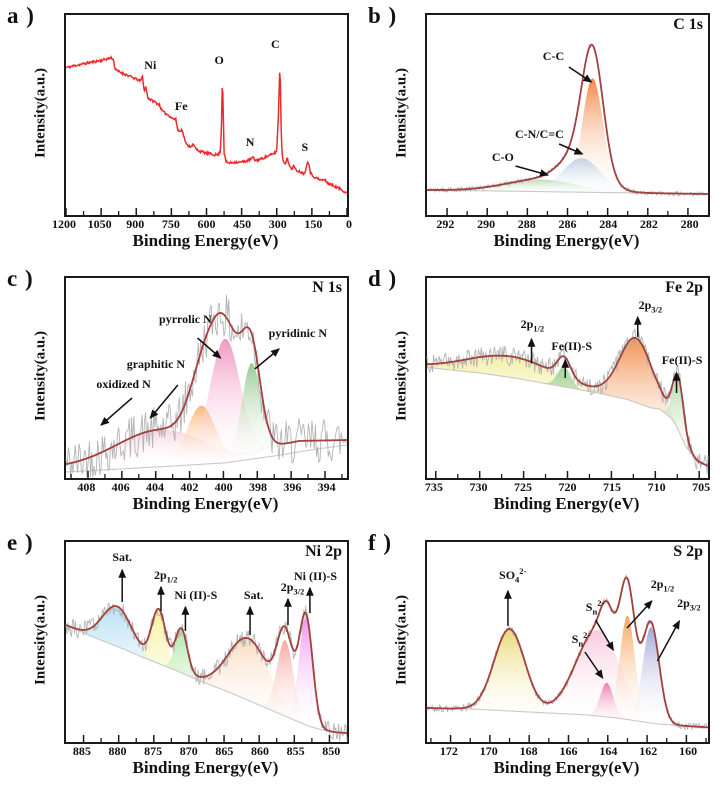  I want to click on x-tick-label: 1200, so click(64, 224).